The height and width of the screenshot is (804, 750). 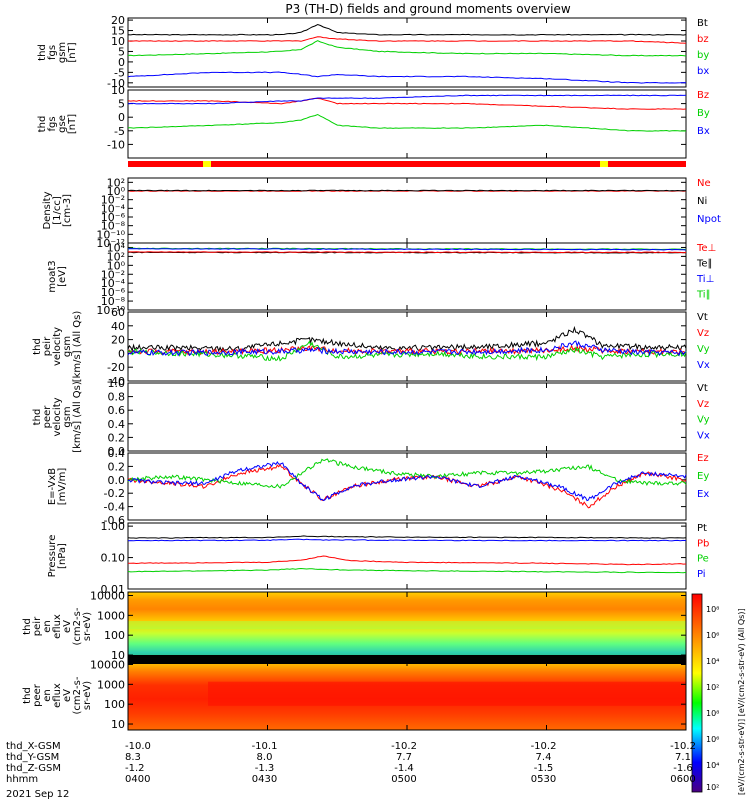 I want to click on colorbar-gradient, so click(x=697, y=693).